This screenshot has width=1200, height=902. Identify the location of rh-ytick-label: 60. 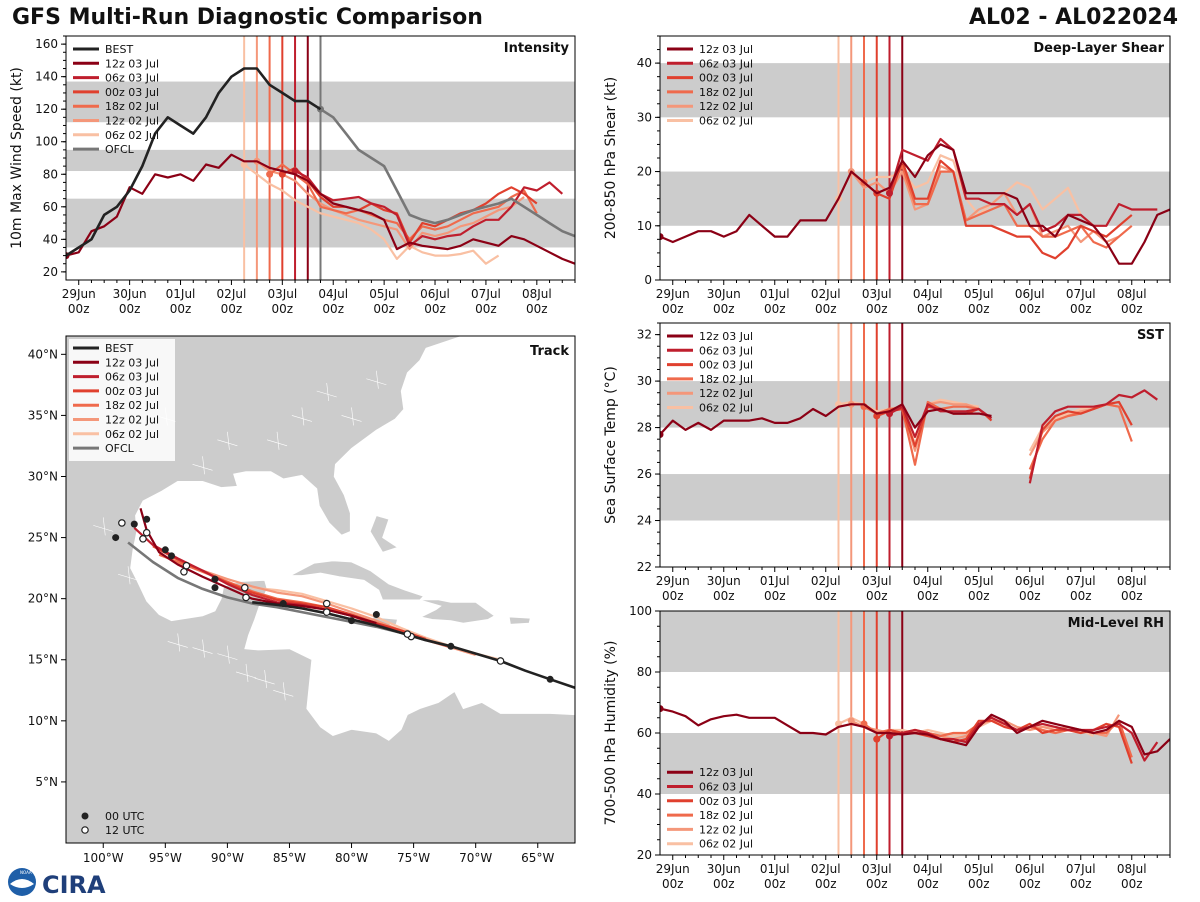
(644, 733).